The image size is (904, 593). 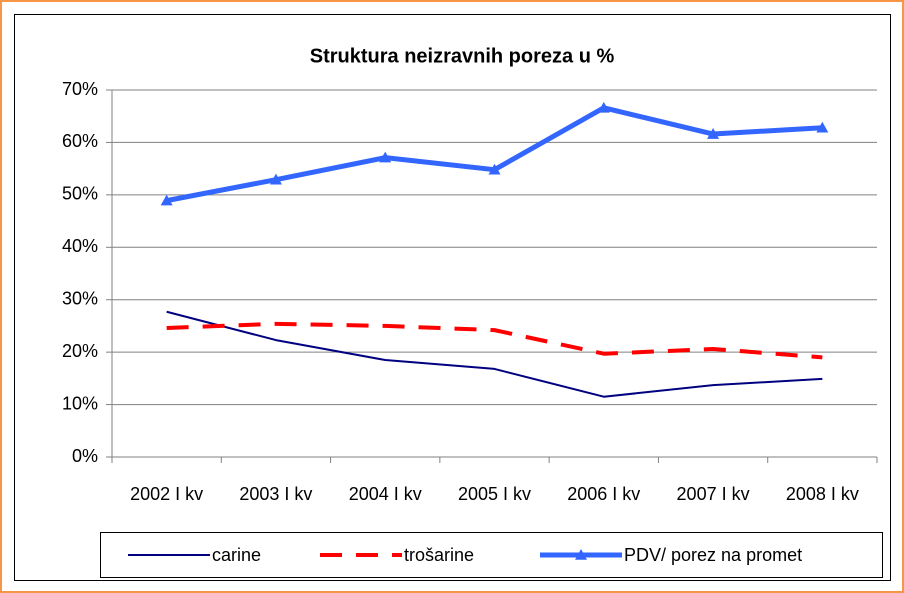 What do you see at coordinates (581, 554) in the screenshot?
I see `legend-marker` at bounding box center [581, 554].